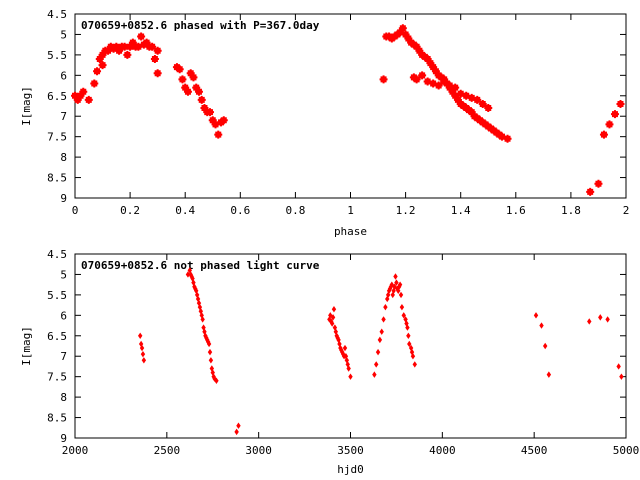  What do you see at coordinates (200, 25) in the screenshot?
I see `chart-title: 070659+0852.6 phased with P=367.0day` at bounding box center [200, 25].